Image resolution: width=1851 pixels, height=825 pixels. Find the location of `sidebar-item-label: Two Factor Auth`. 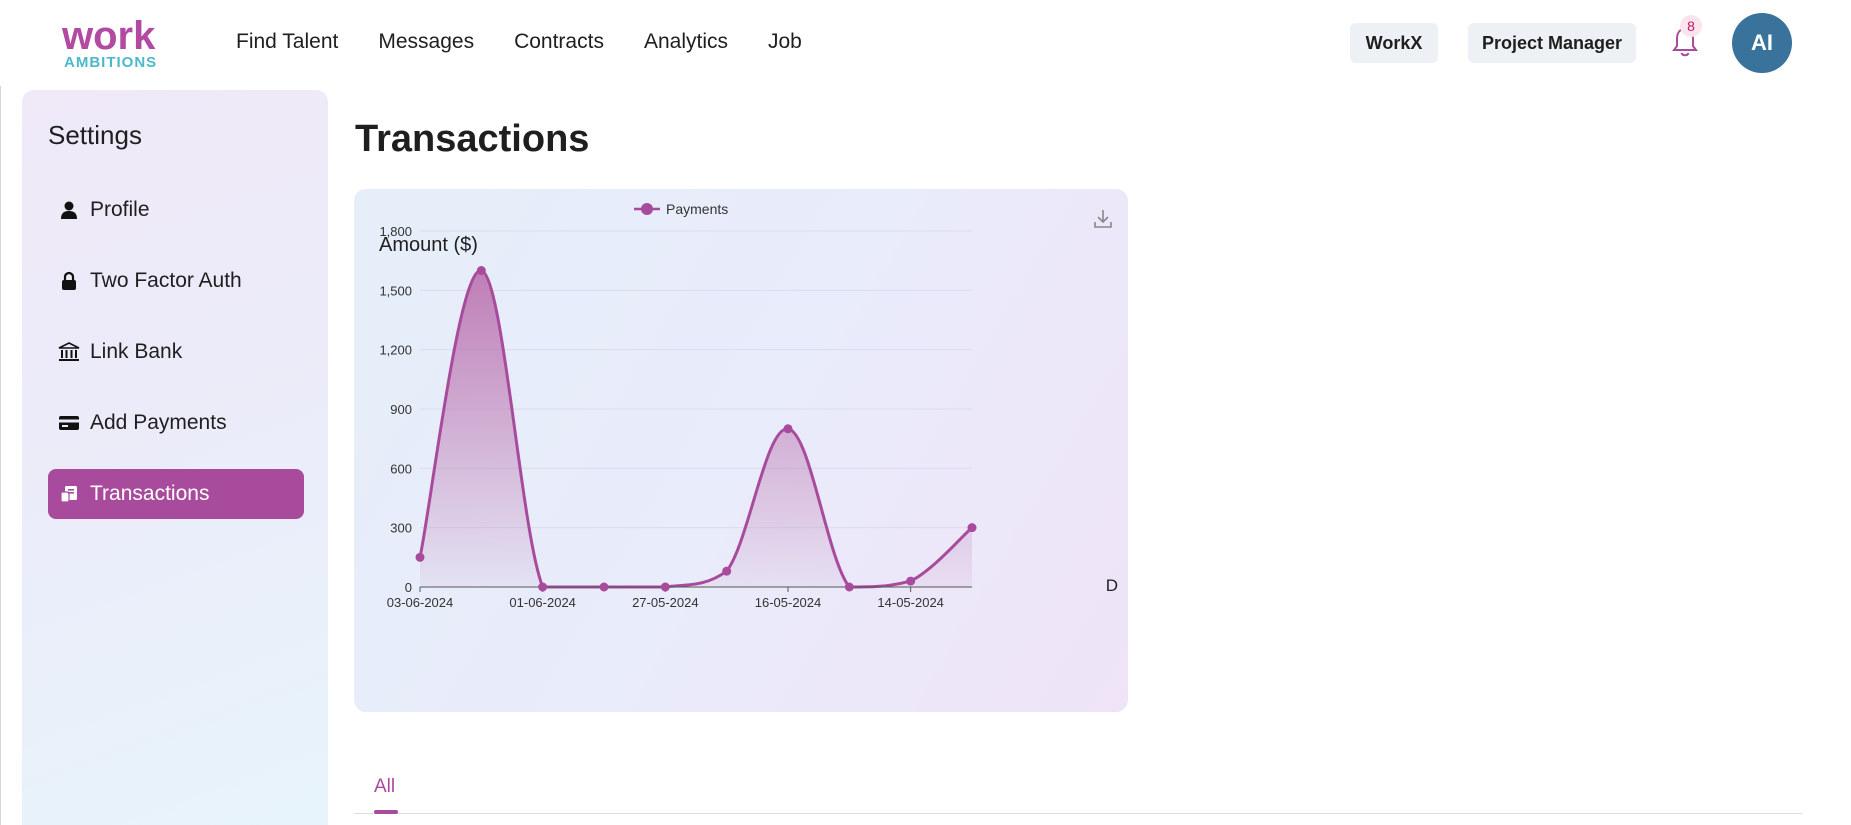

sidebar-item-label: Two Factor Auth is located at coordinates (166, 280).